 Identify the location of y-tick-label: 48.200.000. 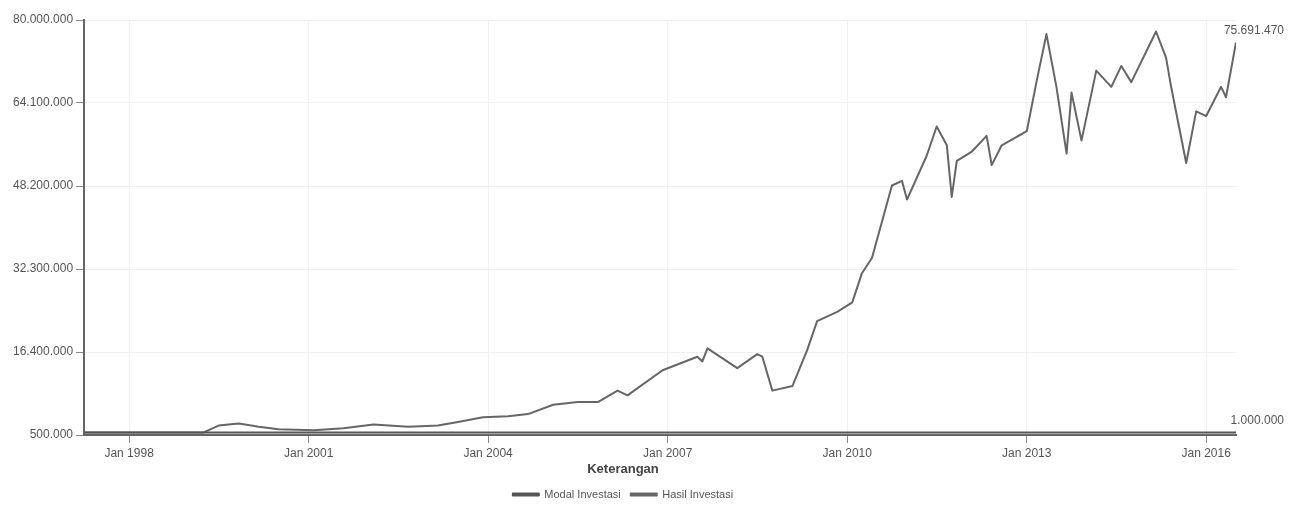
(43, 185).